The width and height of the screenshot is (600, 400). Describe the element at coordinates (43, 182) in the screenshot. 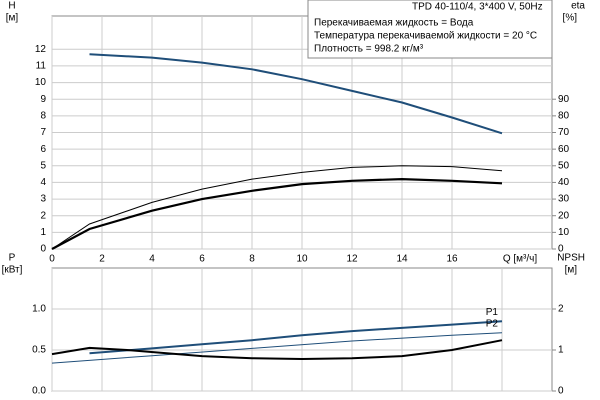

I see `y-tick-label: 4` at that location.